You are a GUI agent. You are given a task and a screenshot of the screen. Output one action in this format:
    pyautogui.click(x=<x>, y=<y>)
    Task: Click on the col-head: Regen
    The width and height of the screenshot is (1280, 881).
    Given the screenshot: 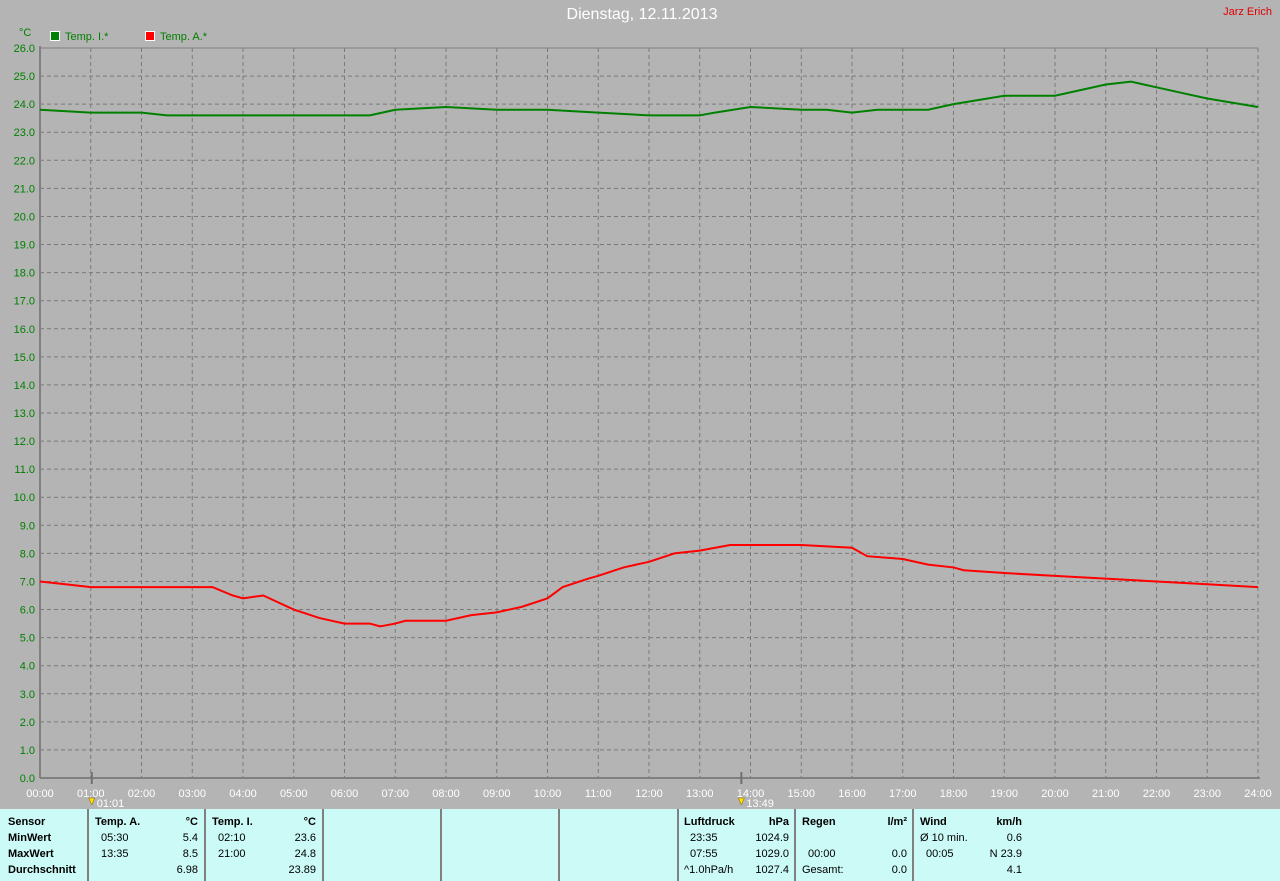 What is the action you would take?
    pyautogui.click(x=819, y=822)
    